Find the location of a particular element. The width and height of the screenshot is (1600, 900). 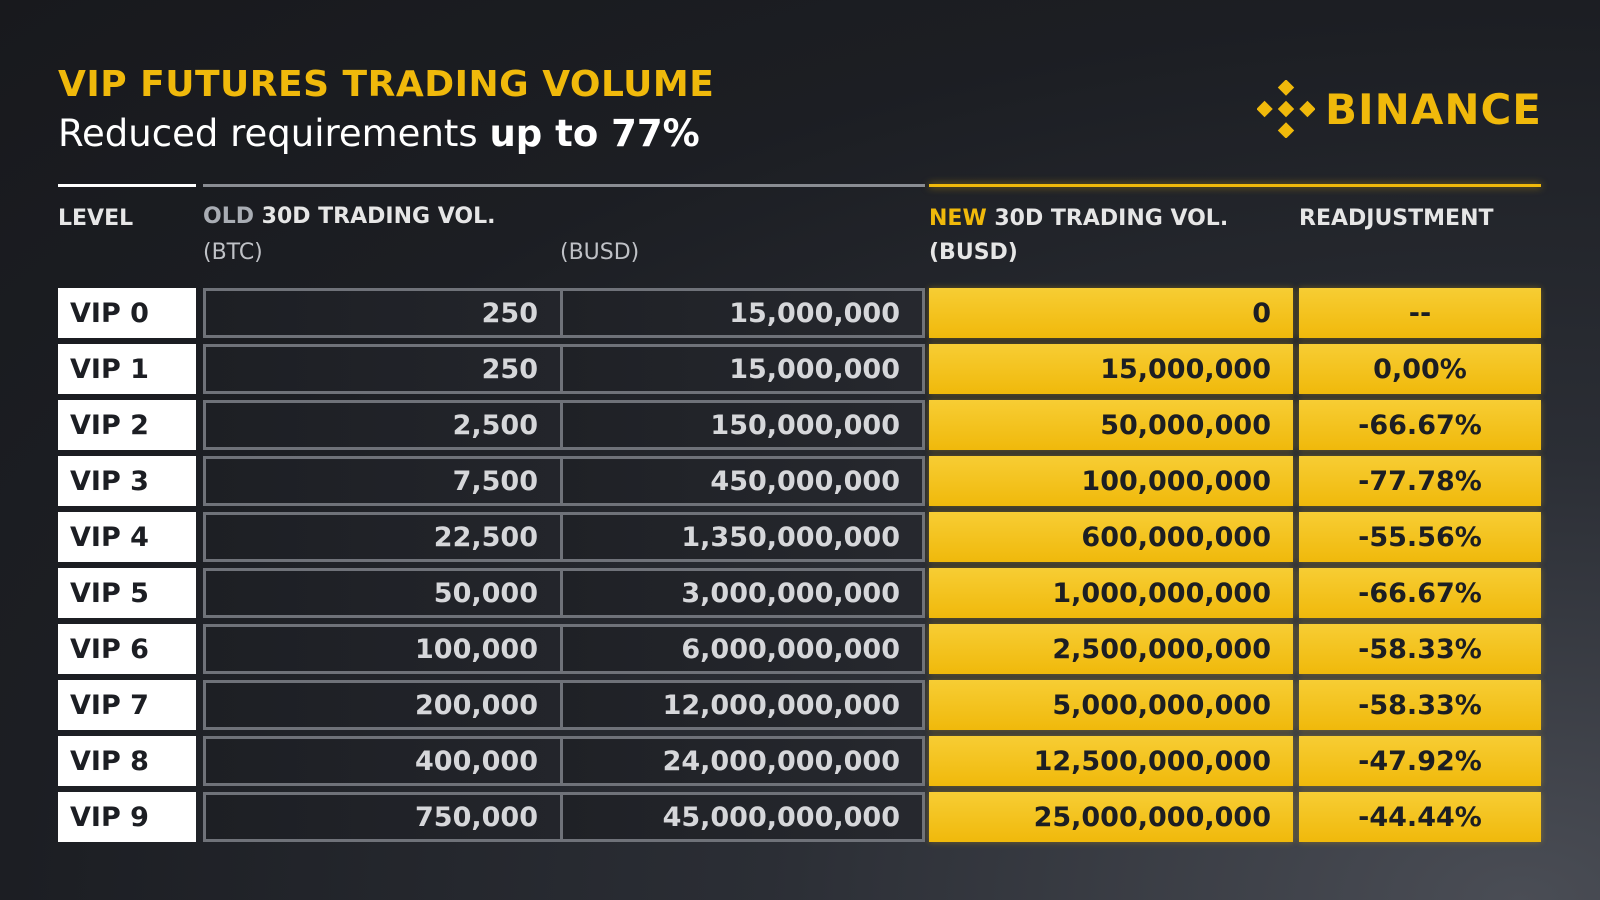

level-cell: VIP 5 is located at coordinates (127, 593).